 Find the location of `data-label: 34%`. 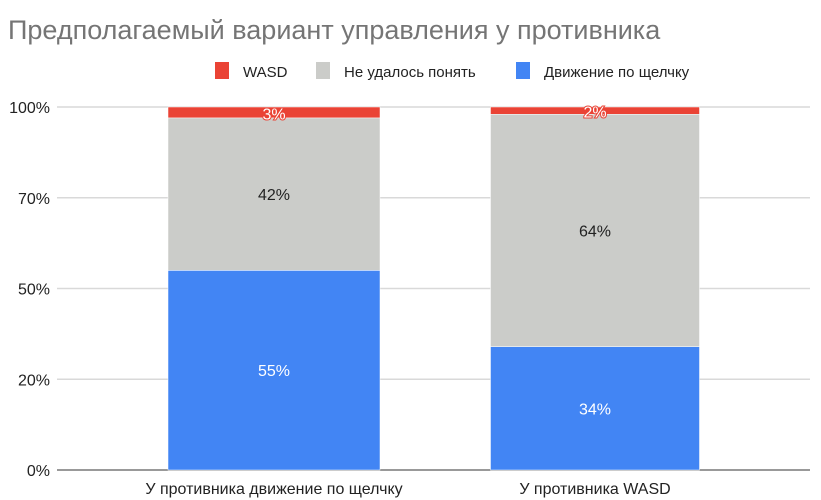

data-label: 34% is located at coordinates (595, 409).